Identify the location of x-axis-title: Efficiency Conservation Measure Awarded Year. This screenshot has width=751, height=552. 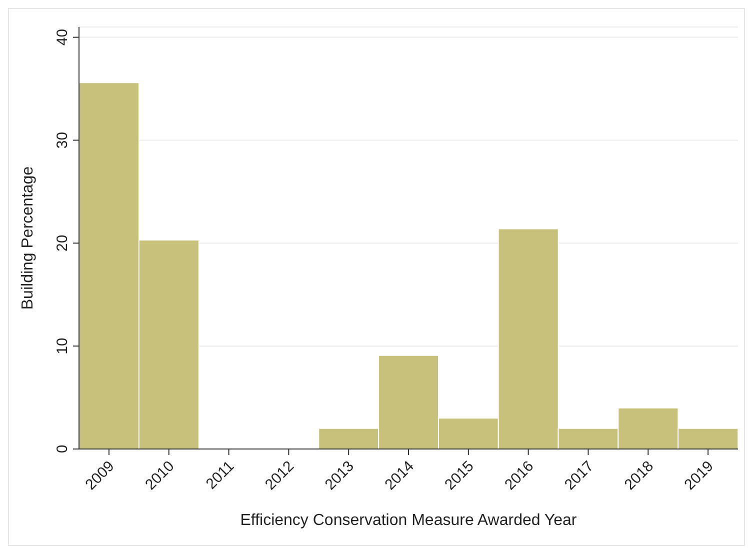
(409, 520).